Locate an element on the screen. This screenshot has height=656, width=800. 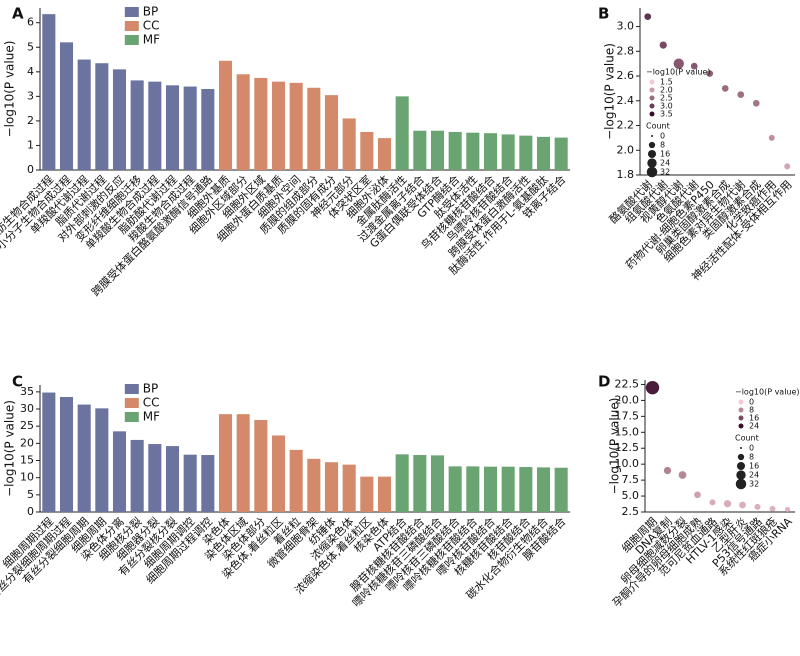
y-tick-label: 25 is located at coordinates (27, 425).